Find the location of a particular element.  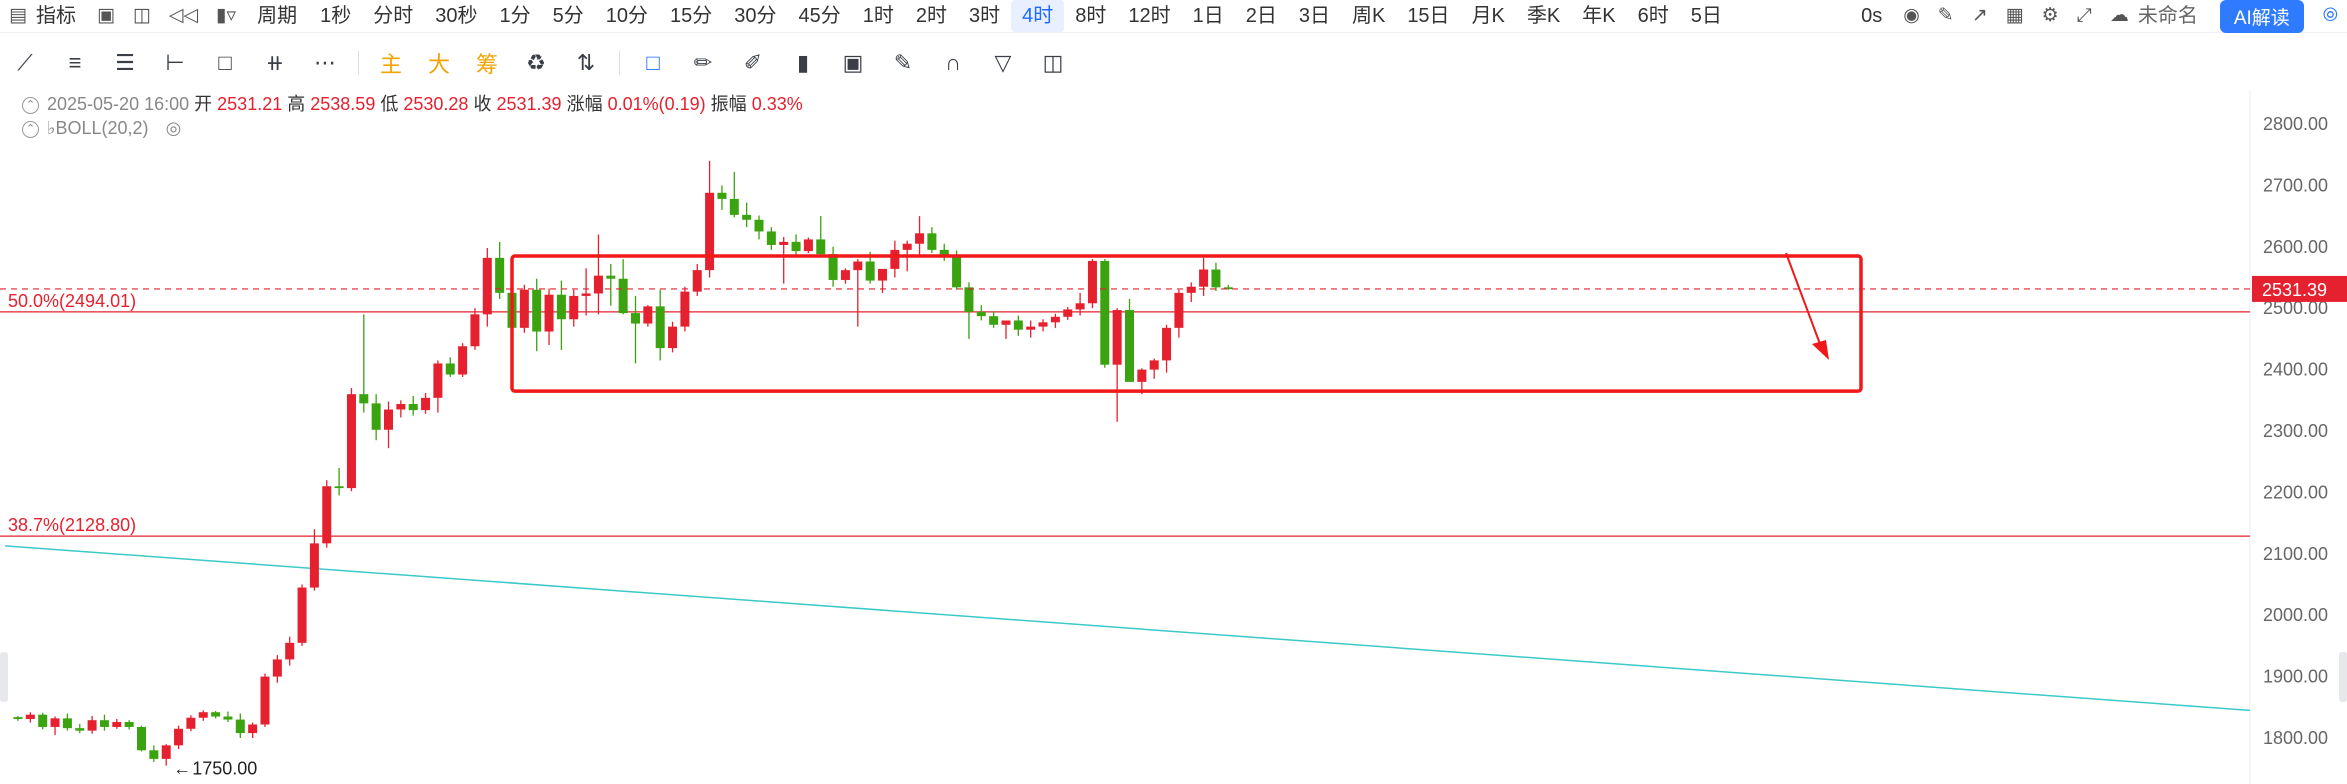

brush-icon: ✐ is located at coordinates (753, 62).